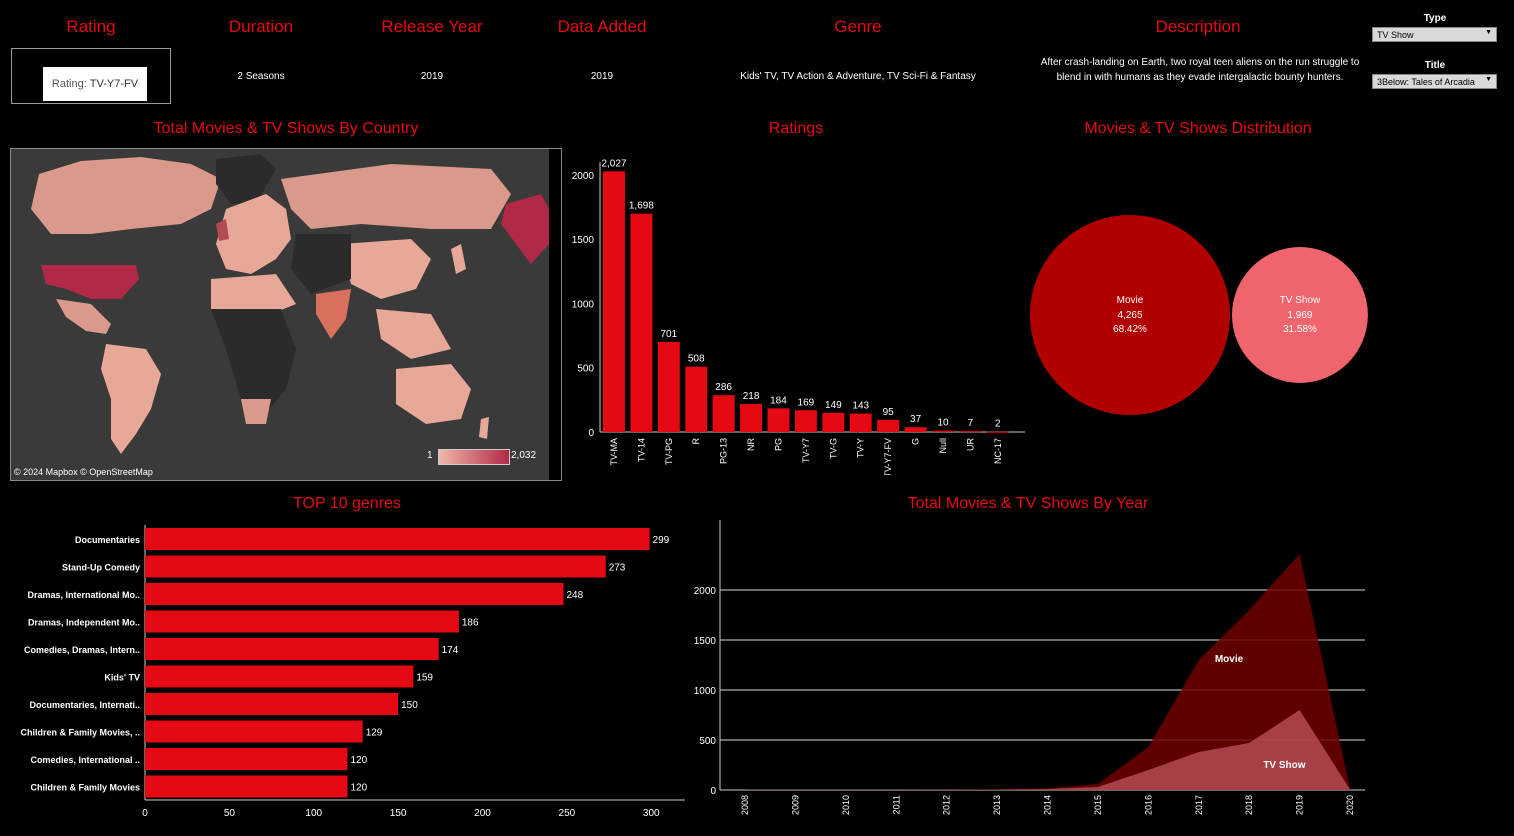  Describe the element at coordinates (432, 76) in the screenshot. I see `release-year-value: 2019` at that location.